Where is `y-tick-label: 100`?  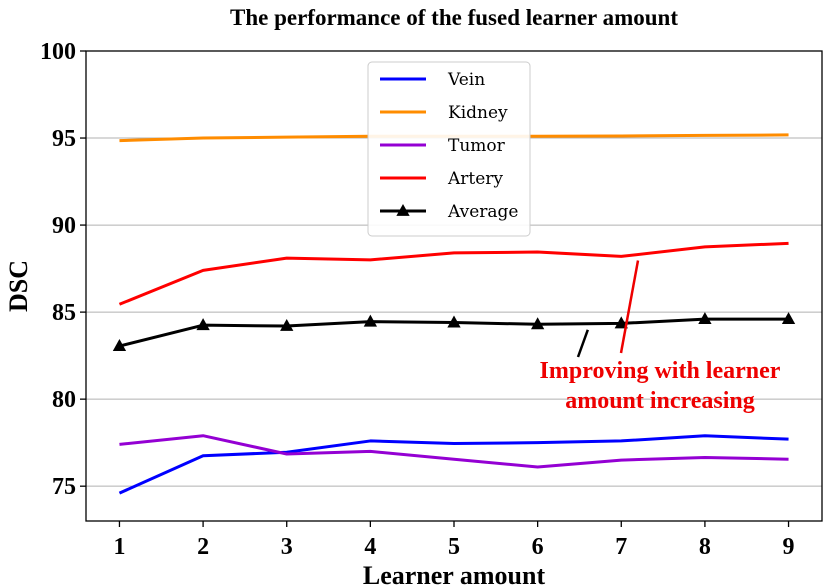 y-tick-label: 100 is located at coordinates (58, 52).